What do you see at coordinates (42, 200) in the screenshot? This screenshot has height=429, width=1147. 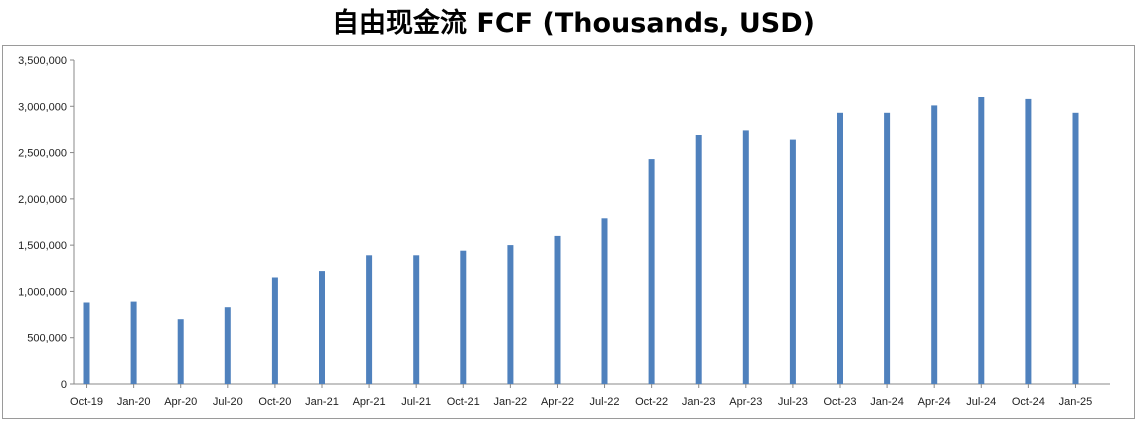 I see `y-tick-label: 2,000,000` at bounding box center [42, 200].